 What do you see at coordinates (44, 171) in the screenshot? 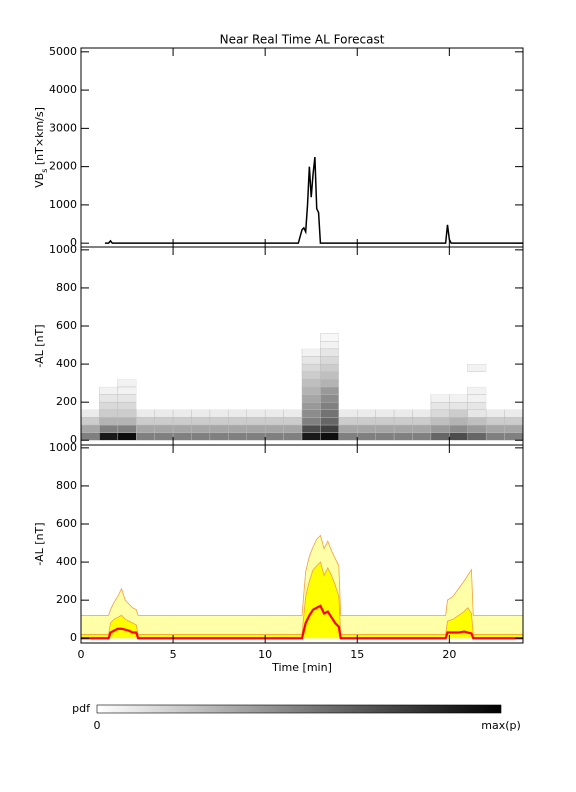
I see `y-axis-label-part: s` at bounding box center [44, 171].